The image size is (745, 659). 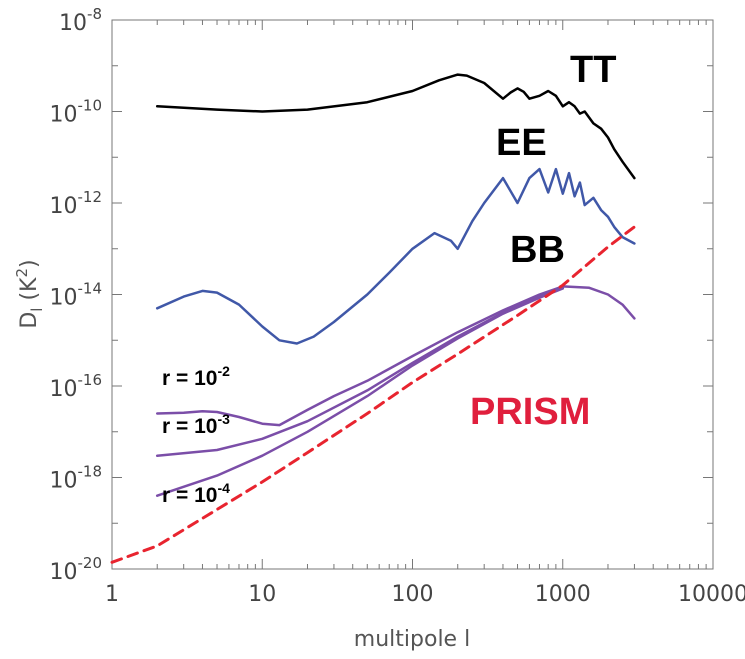 What do you see at coordinates (29, 293) in the screenshot?
I see `y-axis-label: Dl (K2)` at bounding box center [29, 293].